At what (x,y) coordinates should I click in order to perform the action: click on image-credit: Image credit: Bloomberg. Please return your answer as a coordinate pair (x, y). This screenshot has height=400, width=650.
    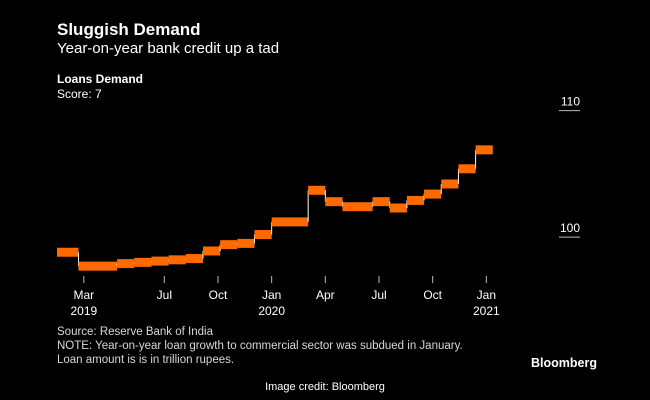
    Looking at the image, I should click on (325, 387).